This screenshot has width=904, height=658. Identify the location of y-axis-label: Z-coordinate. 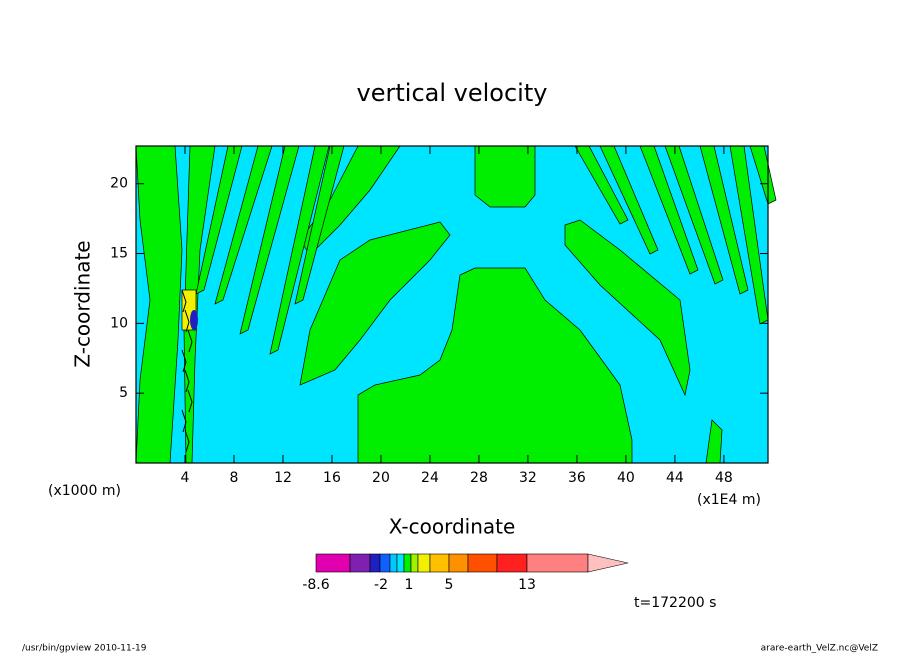
(83, 303).